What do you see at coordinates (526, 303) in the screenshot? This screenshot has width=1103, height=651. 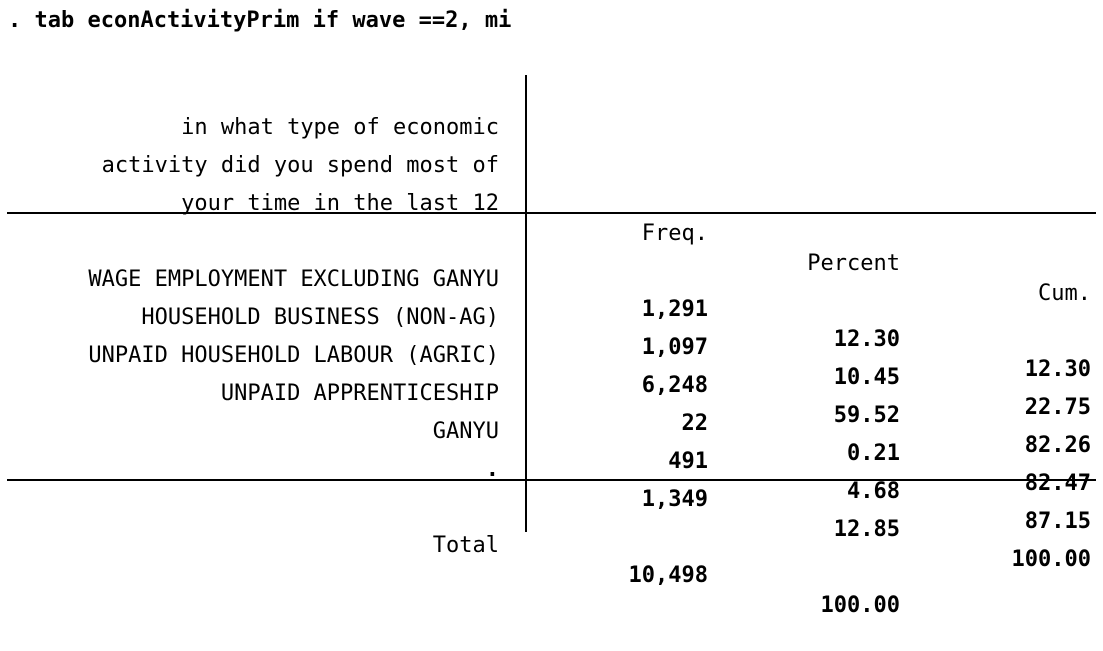 I see `column-separator` at bounding box center [526, 303].